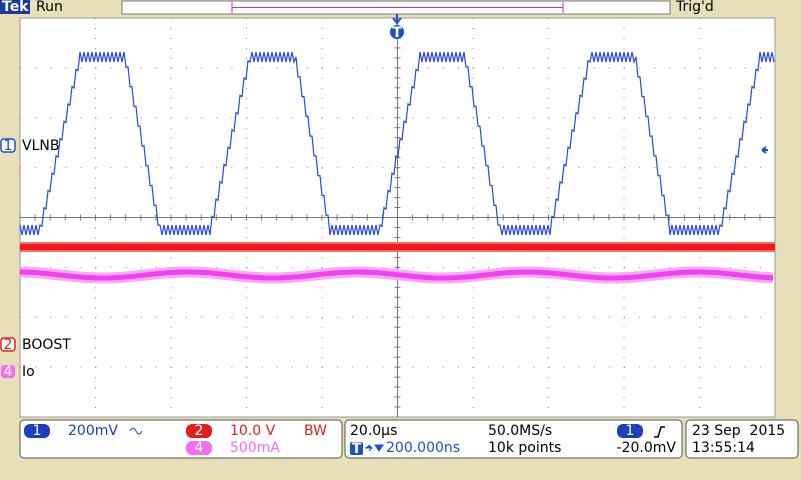 The image size is (801, 480). I want to click on ch2-marker, so click(8, 344).